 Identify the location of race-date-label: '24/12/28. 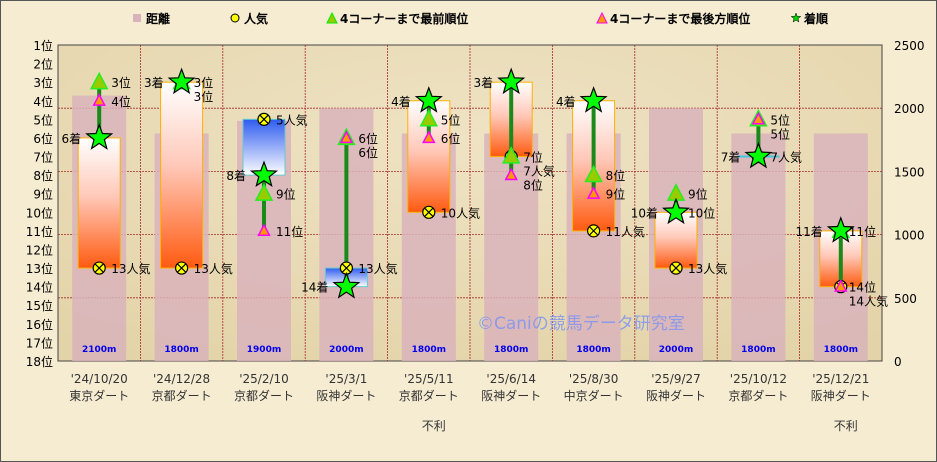
(181, 379).